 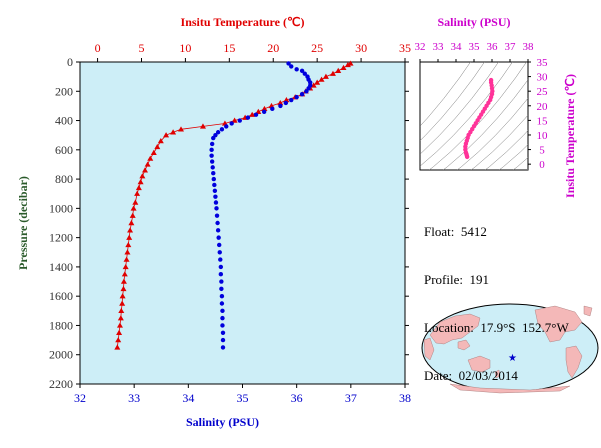 What do you see at coordinates (455, 231) in the screenshot?
I see `float-id: Float: 5412` at bounding box center [455, 231].